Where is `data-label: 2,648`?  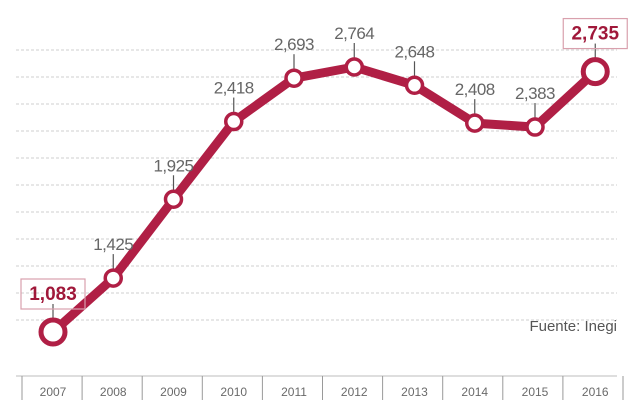
data-label: 2,648 is located at coordinates (414, 51).